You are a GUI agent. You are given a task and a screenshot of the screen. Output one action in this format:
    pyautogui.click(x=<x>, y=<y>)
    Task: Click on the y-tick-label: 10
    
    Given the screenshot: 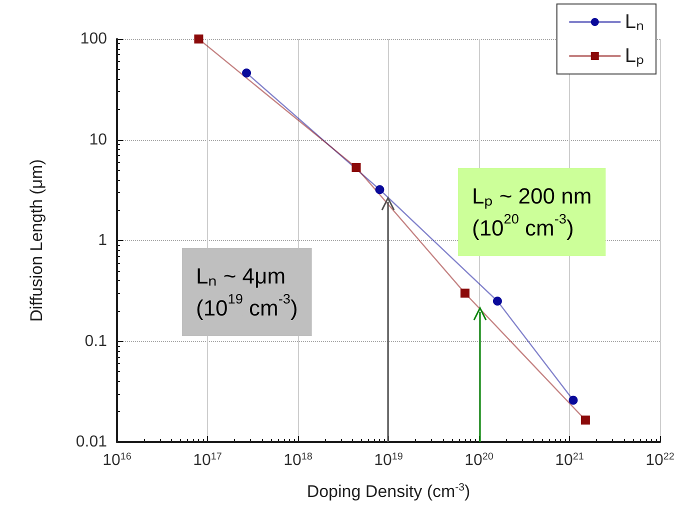 What is the action you would take?
    pyautogui.click(x=98, y=139)
    